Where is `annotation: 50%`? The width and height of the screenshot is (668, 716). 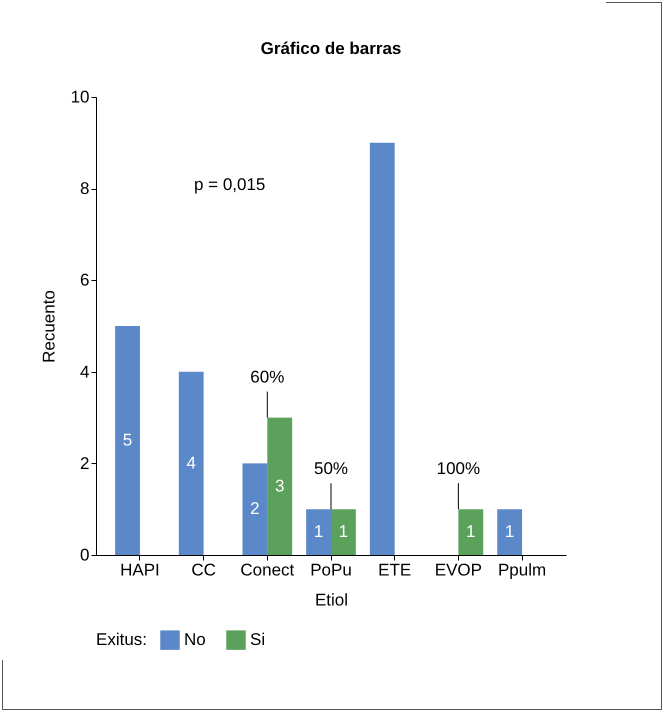 annotation: 50% is located at coordinates (331, 468).